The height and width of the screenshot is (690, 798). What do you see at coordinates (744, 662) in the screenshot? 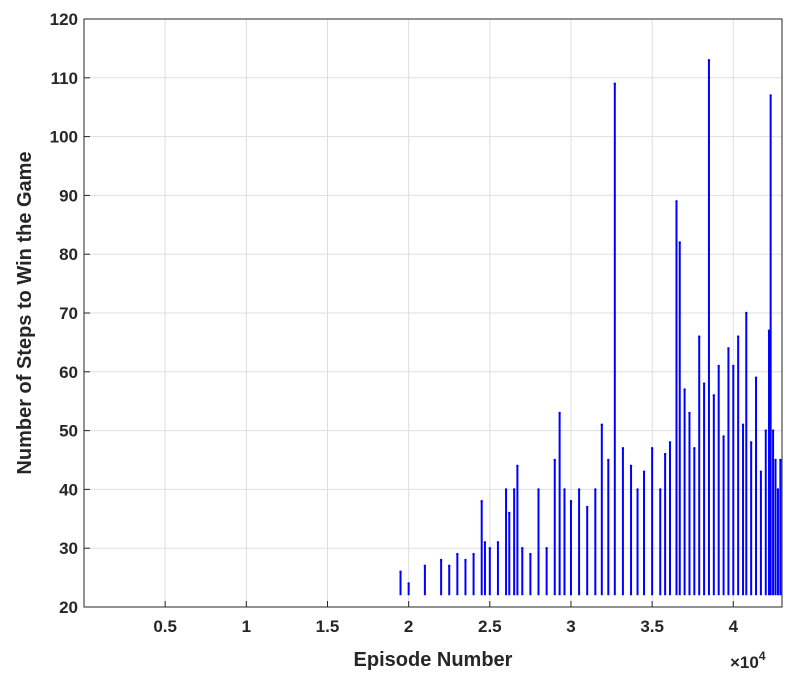
I see `x-exponent-base: ×10` at bounding box center [744, 662].